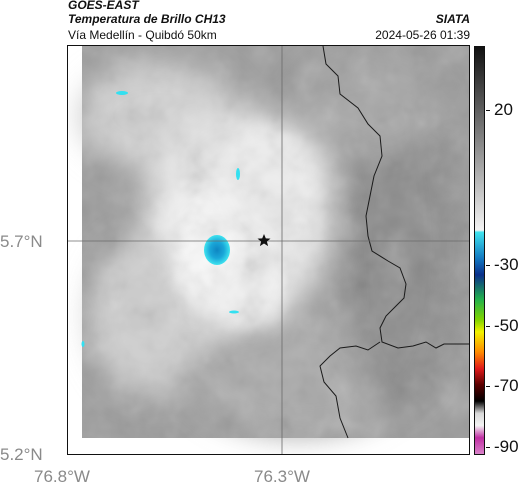 Image resolution: width=526 pixels, height=491 pixels. Describe the element at coordinates (422, 35) in the screenshot. I see `datetime-label: 2024-05-26 01:39` at that location.